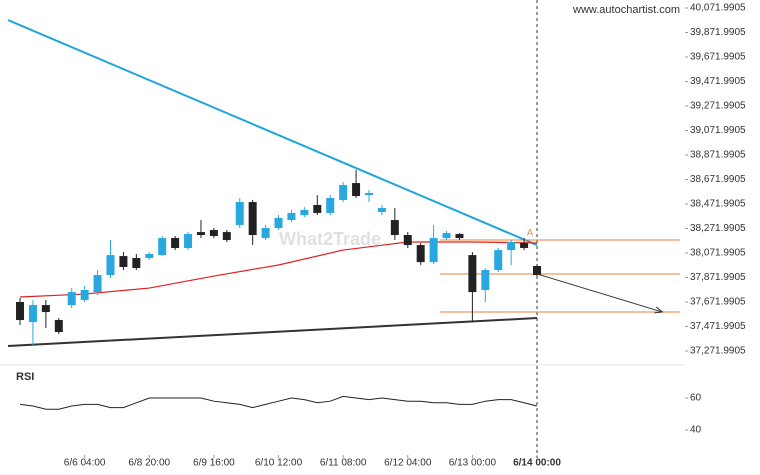 This screenshot has height=475, width=760. I want to click on x-tick-label: 6/10 12:00, so click(279, 463).